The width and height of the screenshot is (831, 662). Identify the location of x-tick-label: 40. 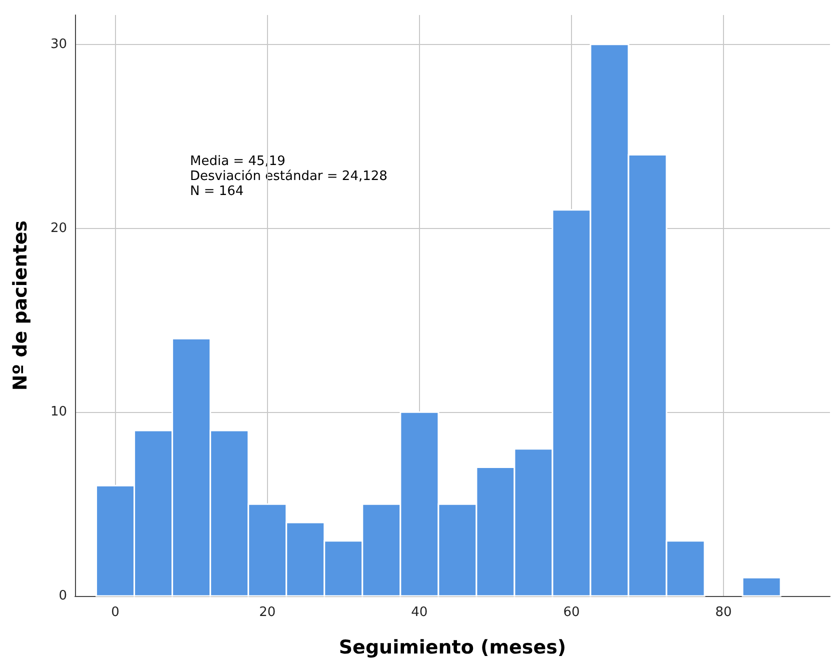
(419, 612).